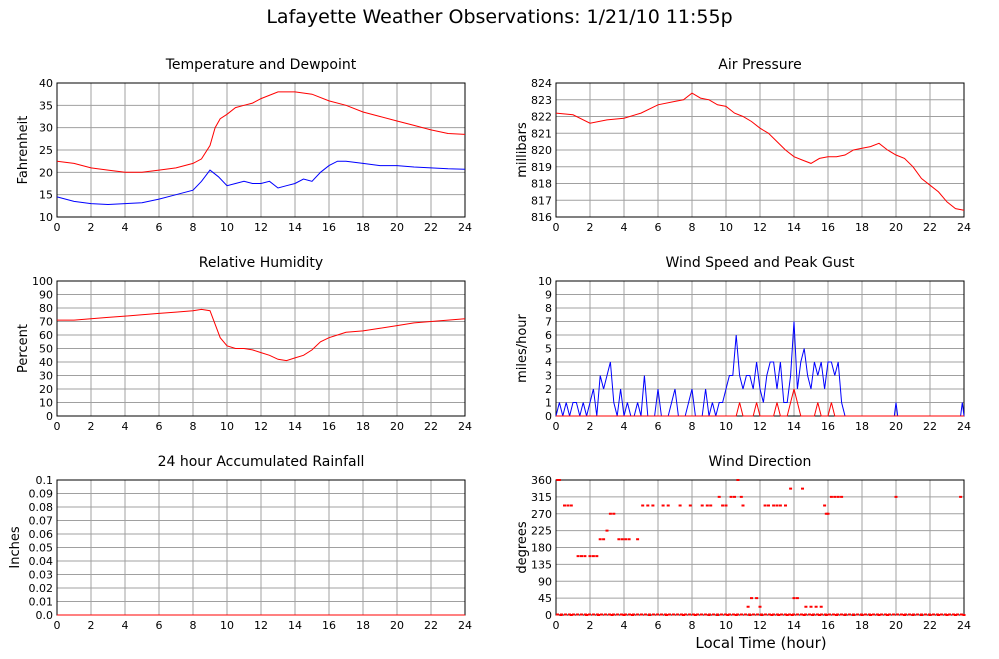 The height and width of the screenshot is (659, 999). Describe the element at coordinates (541, 117) in the screenshot. I see `y-tick-label: 822` at that location.